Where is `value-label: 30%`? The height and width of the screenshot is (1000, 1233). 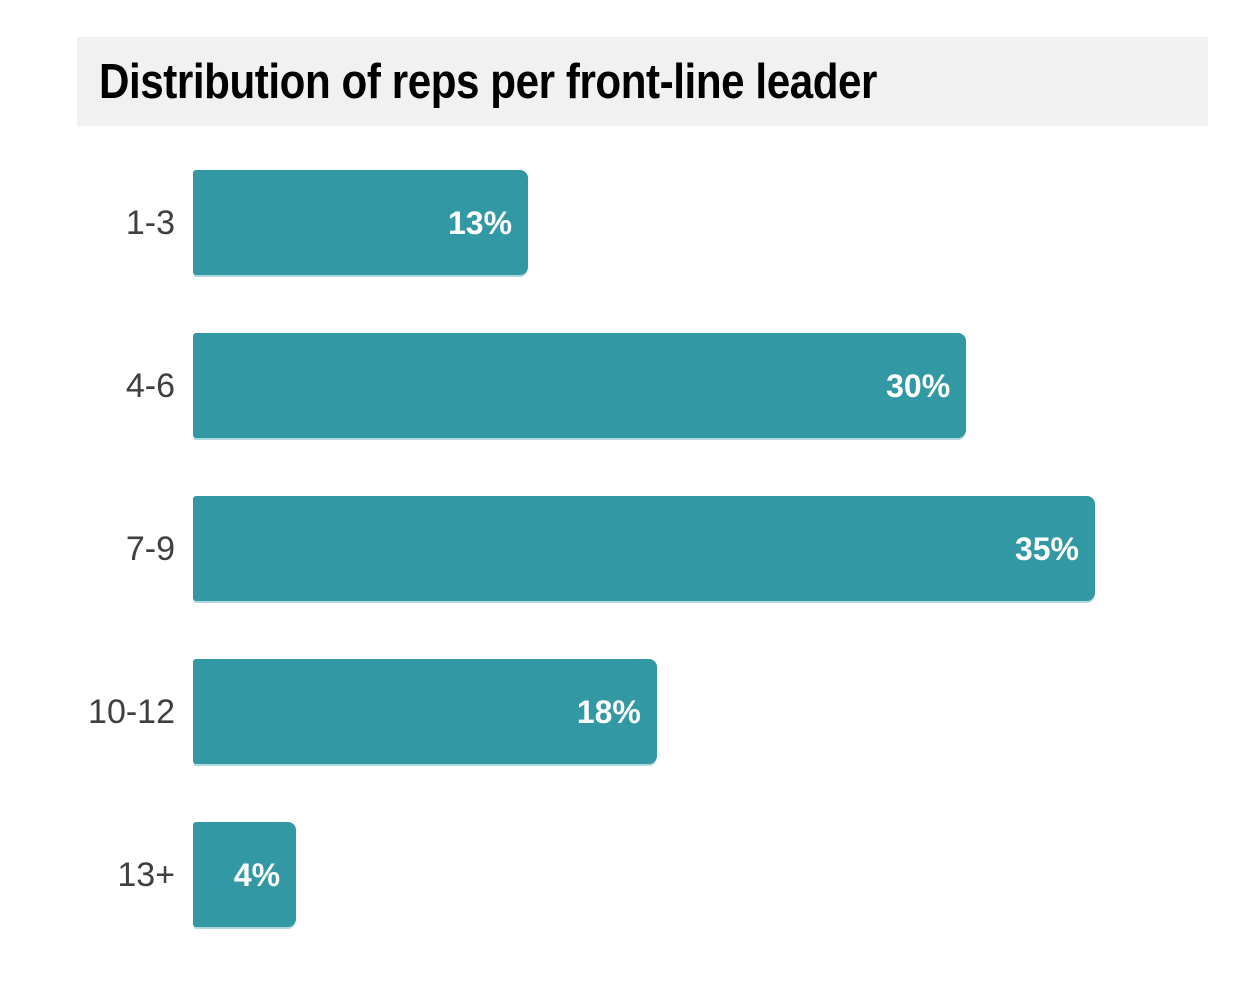
value-label: 30% is located at coordinates (918, 385).